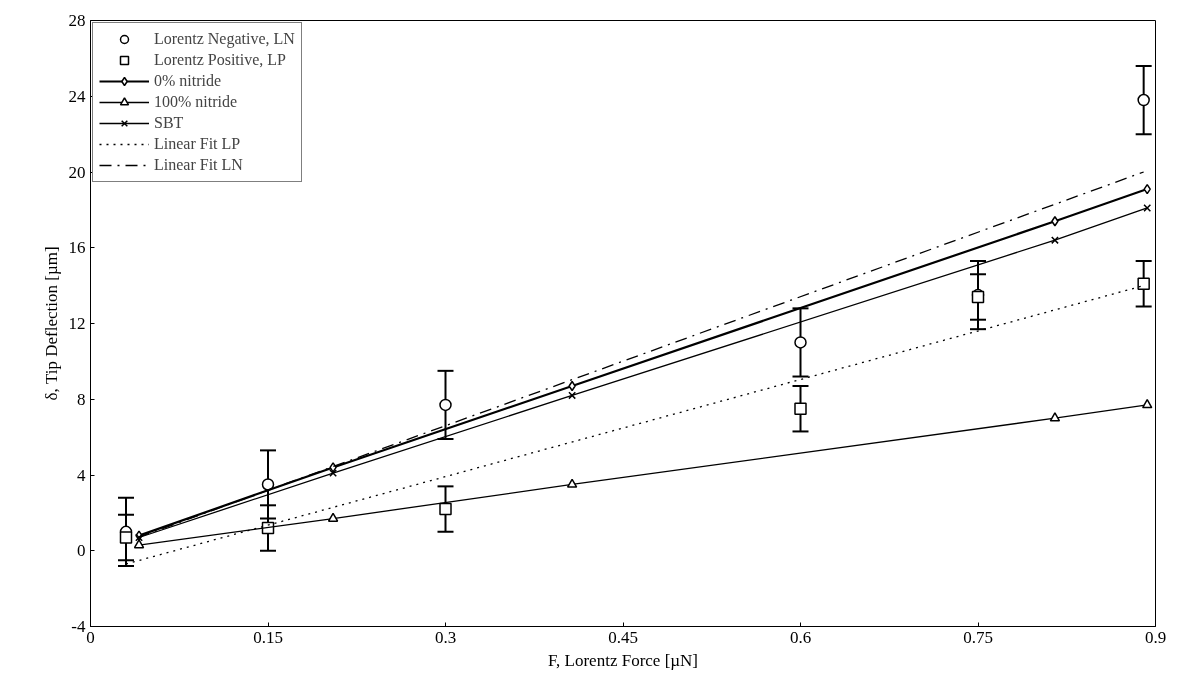  I want to click on y-tick-label: 28, so click(77, 20).